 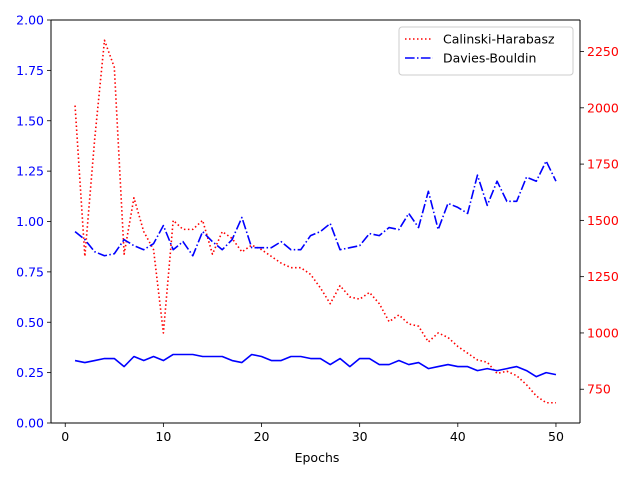 I want to click on y-left-tick-label: 0.25, so click(x=30, y=372).